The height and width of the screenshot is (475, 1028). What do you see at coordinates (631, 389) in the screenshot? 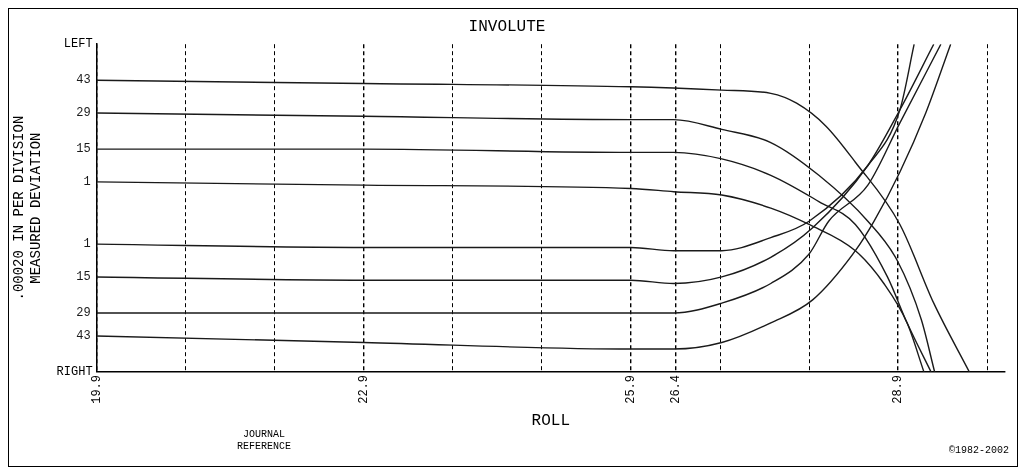
I see `x-tick-label: 25.9` at bounding box center [631, 389].